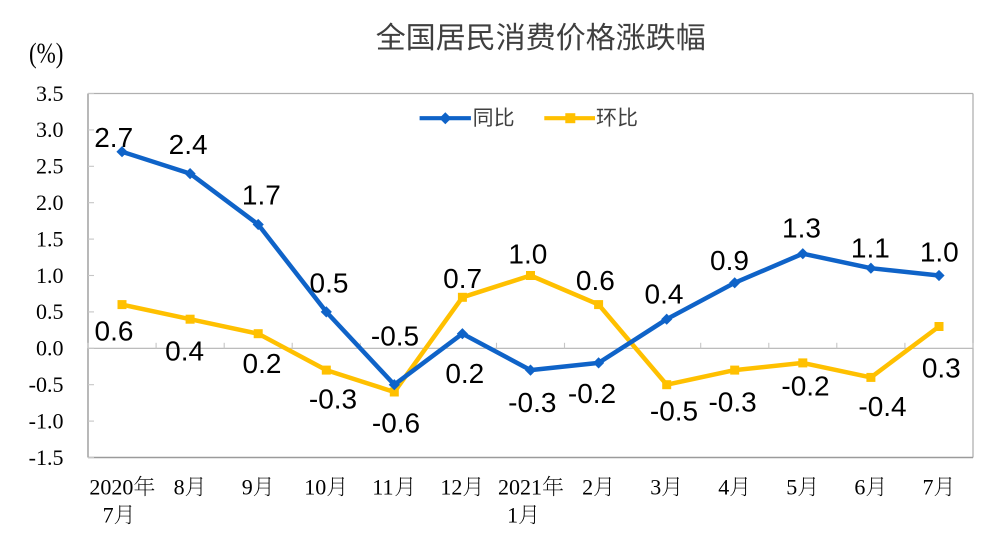 Image resolution: width=994 pixels, height=543 pixels. What do you see at coordinates (315, 487) in the screenshot?
I see `svg-text: 10` at bounding box center [315, 487].